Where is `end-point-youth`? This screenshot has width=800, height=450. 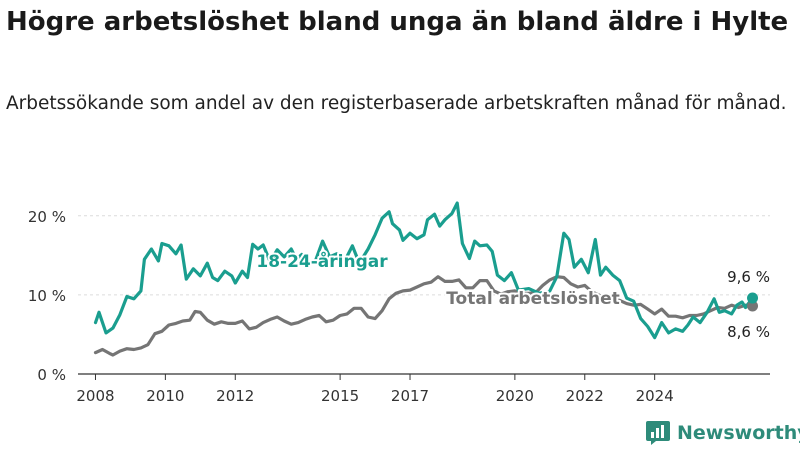
end-point-youth is located at coordinates (753, 298).